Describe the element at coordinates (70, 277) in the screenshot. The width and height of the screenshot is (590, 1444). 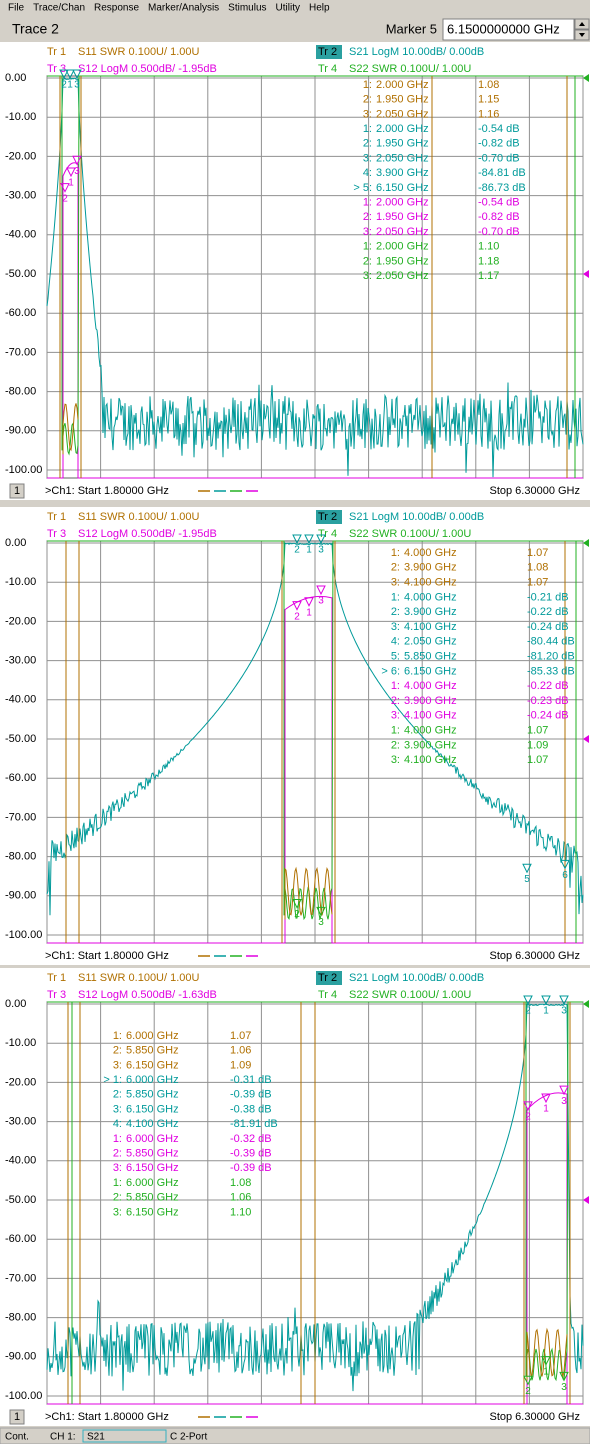
I see `trace-s11` at that location.